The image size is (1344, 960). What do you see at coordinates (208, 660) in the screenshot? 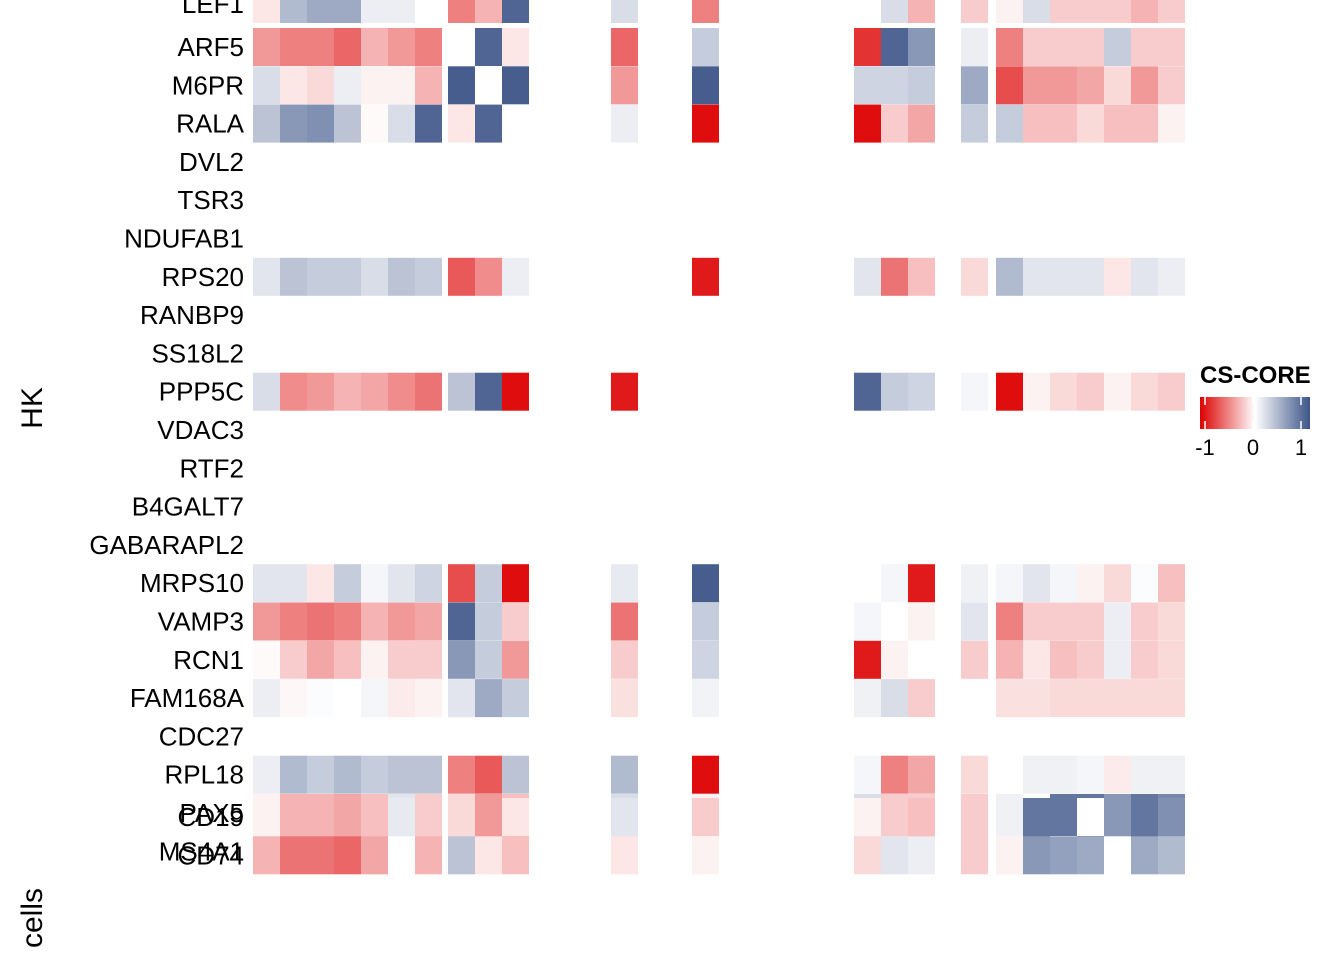
I see `row-label: RCN1` at bounding box center [208, 660].